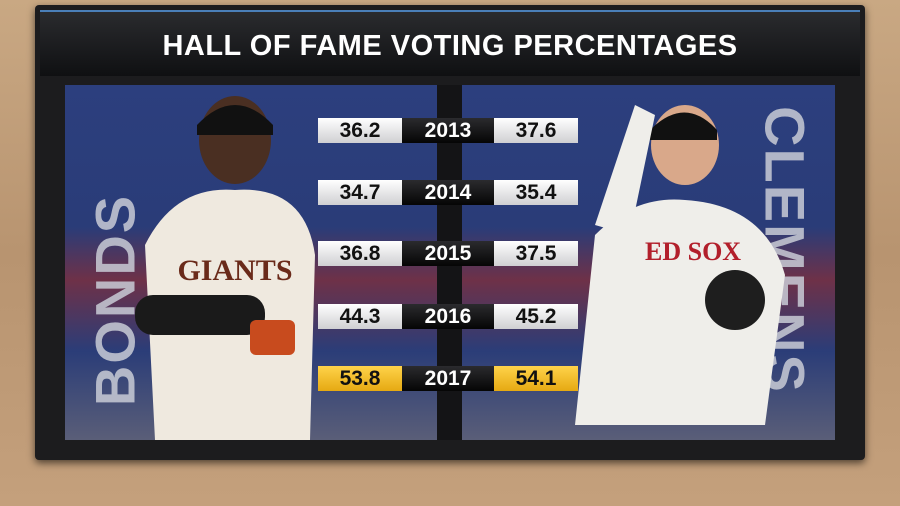  I want to click on right-percentage: 45.2, so click(536, 316).